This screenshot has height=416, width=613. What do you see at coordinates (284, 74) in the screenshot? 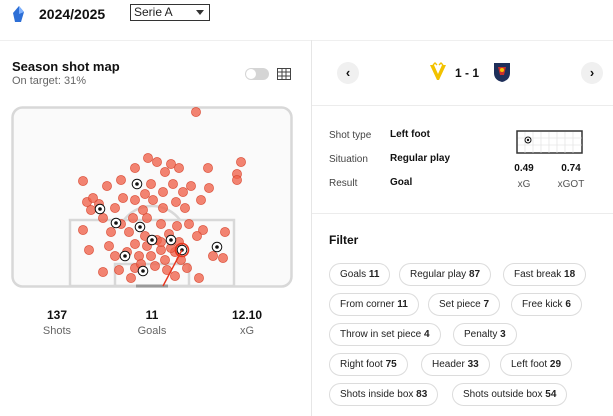
I see `grid-icon` at bounding box center [284, 74].